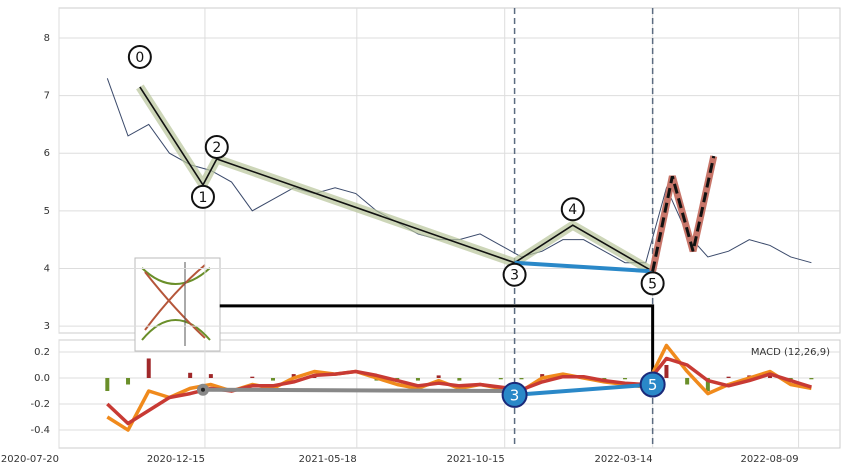 This screenshot has height=475, width=846. What do you see at coordinates (437, 344) in the screenshot?
I see `connector` at bounding box center [437, 344].